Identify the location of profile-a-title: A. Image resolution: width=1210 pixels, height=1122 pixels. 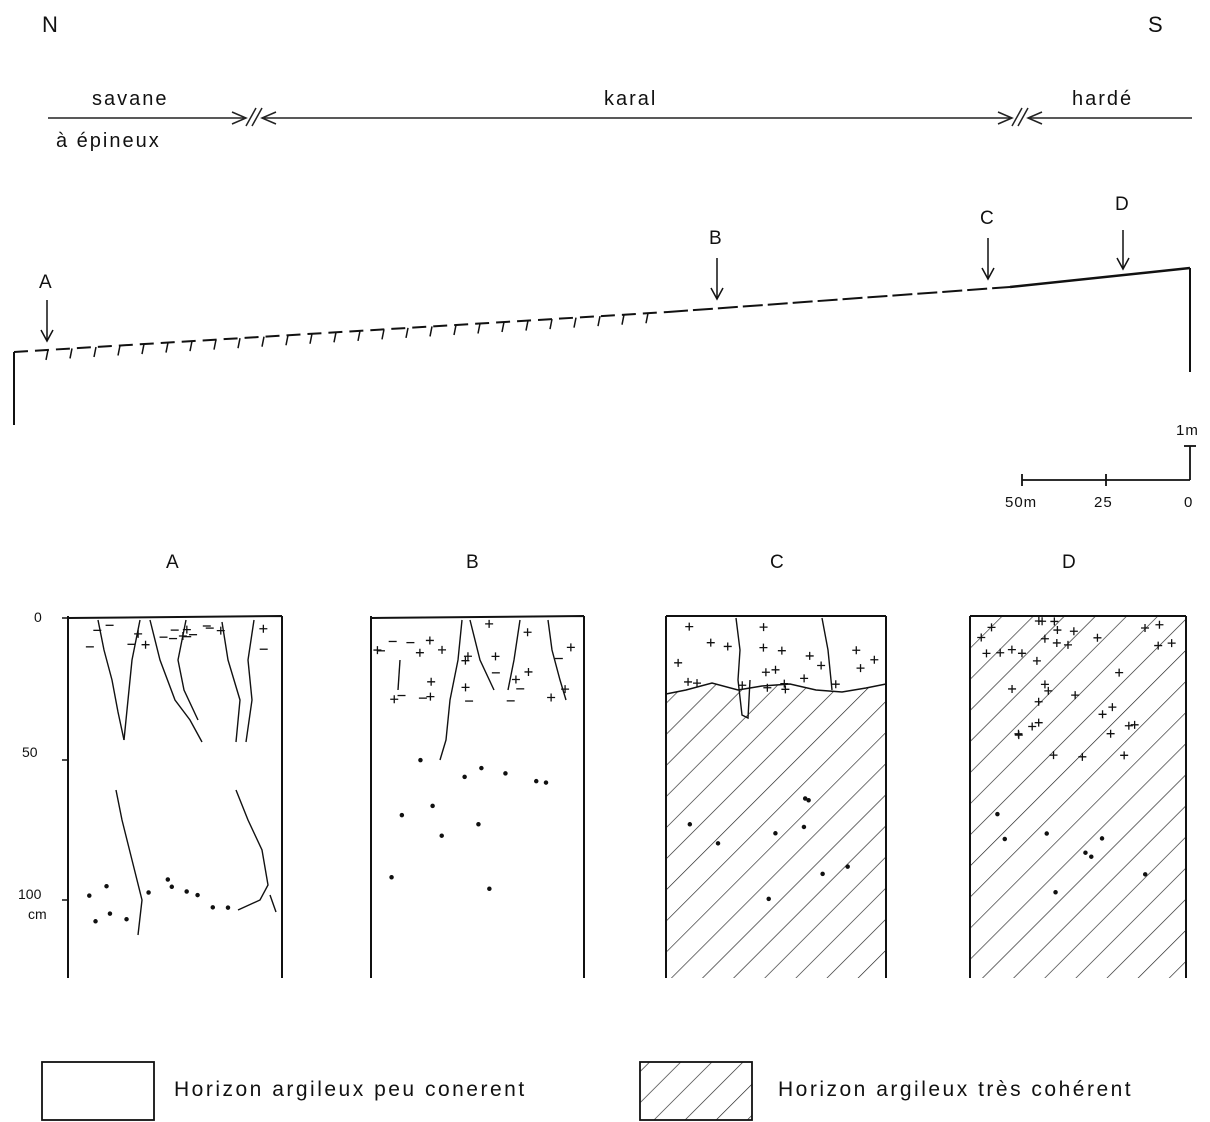
(172, 562).